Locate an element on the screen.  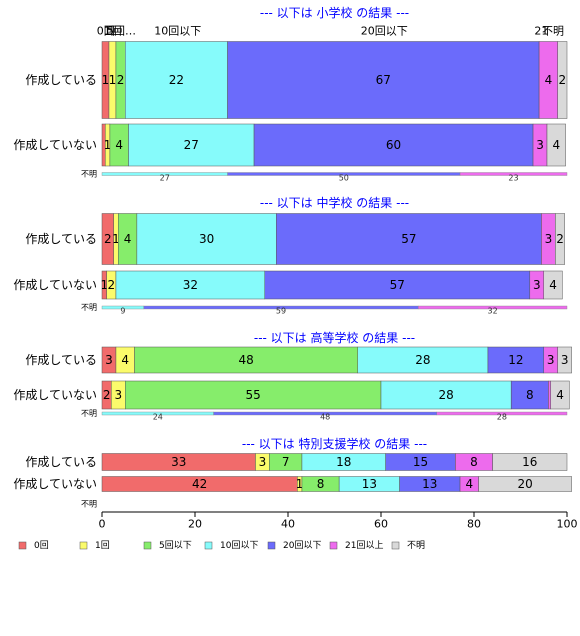
legend-label: 20回以下 is located at coordinates (302, 545).